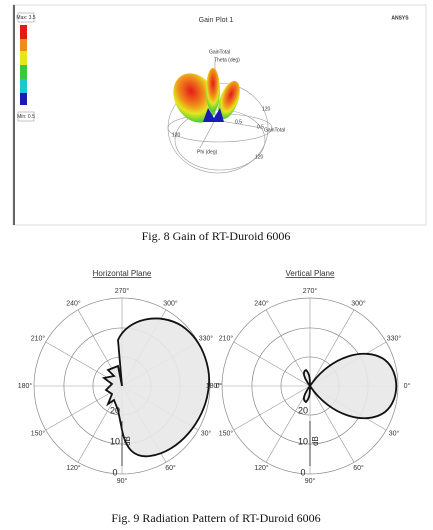 The width and height of the screenshot is (433, 530). Describe the element at coordinates (23, 65) in the screenshot. I see `color-legend` at that location.